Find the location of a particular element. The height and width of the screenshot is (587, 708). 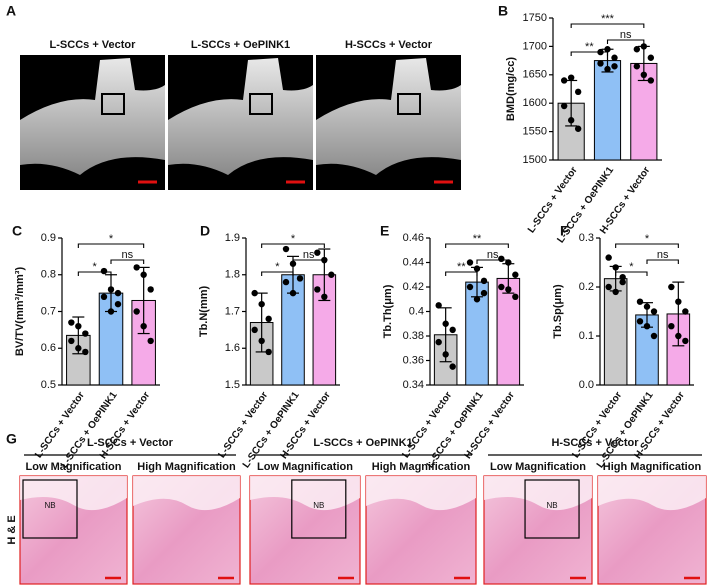

y-tick-label: 1600 is located at coordinates (535, 103).